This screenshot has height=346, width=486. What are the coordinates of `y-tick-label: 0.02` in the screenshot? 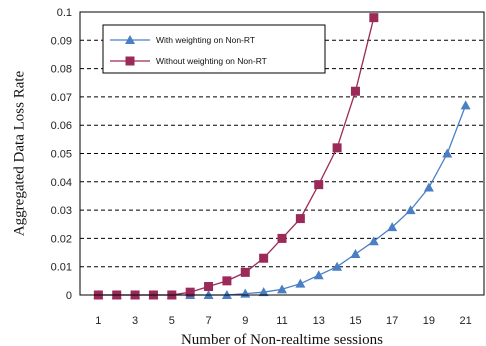 It's located at (61, 239).